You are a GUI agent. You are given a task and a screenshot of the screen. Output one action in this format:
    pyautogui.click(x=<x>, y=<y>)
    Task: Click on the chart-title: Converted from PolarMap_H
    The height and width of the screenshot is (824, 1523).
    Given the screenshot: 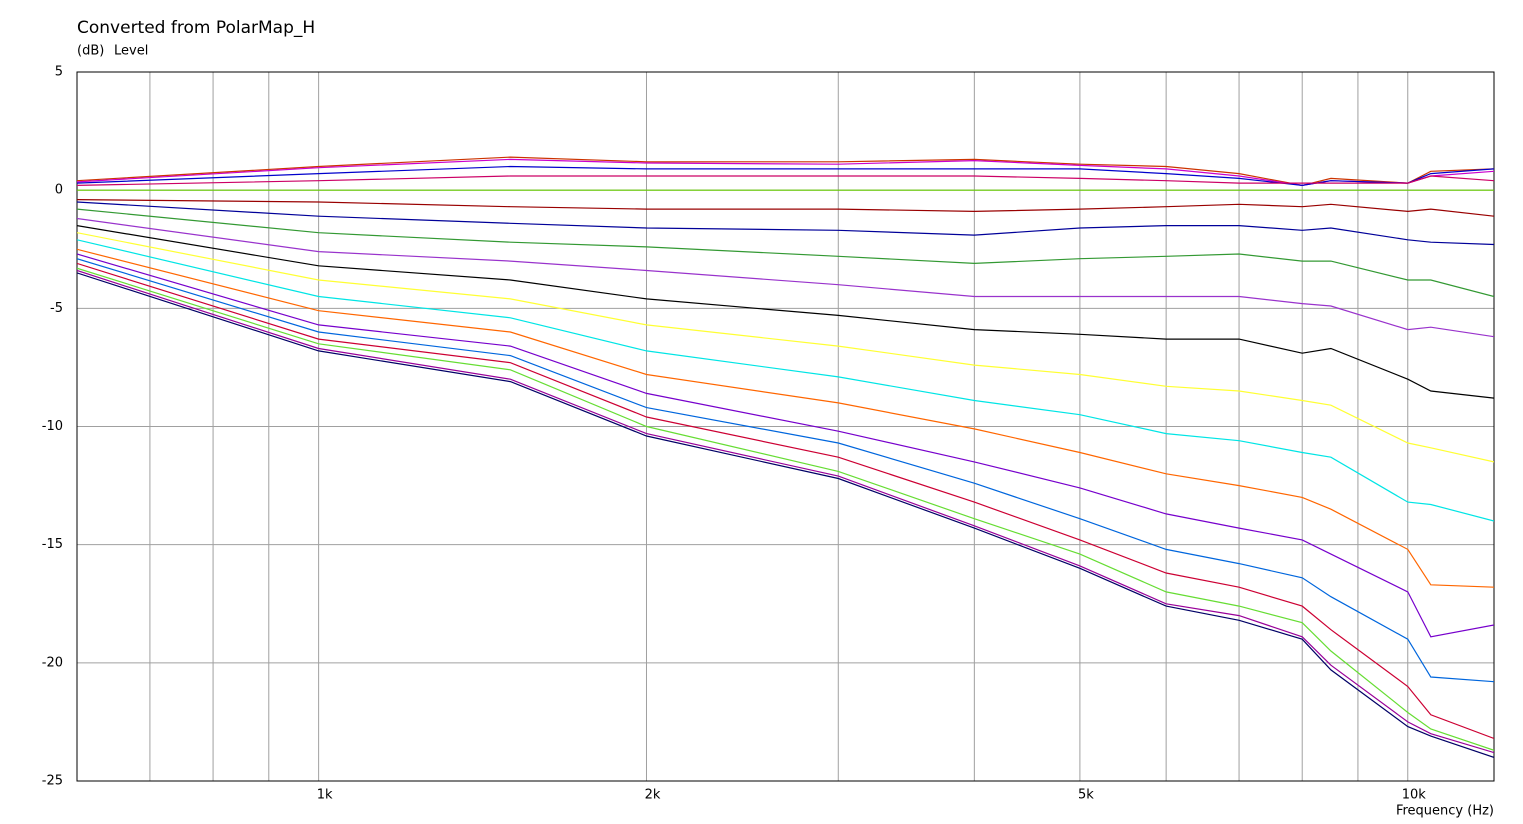 What is the action you would take?
    pyautogui.click(x=196, y=28)
    